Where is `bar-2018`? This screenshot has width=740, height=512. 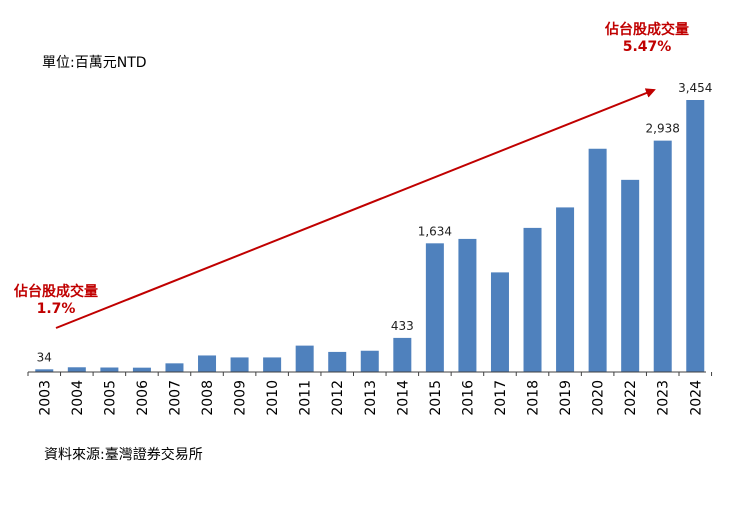
bar-2018 is located at coordinates (532, 299).